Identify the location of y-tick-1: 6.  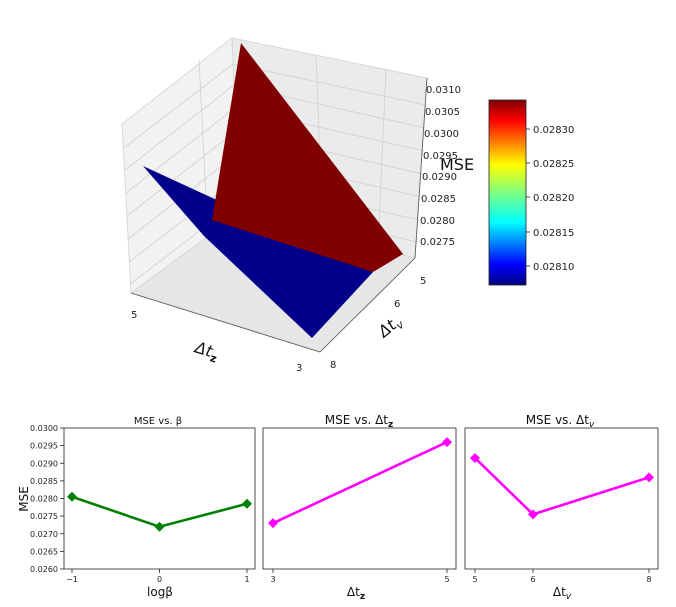
(397, 304).